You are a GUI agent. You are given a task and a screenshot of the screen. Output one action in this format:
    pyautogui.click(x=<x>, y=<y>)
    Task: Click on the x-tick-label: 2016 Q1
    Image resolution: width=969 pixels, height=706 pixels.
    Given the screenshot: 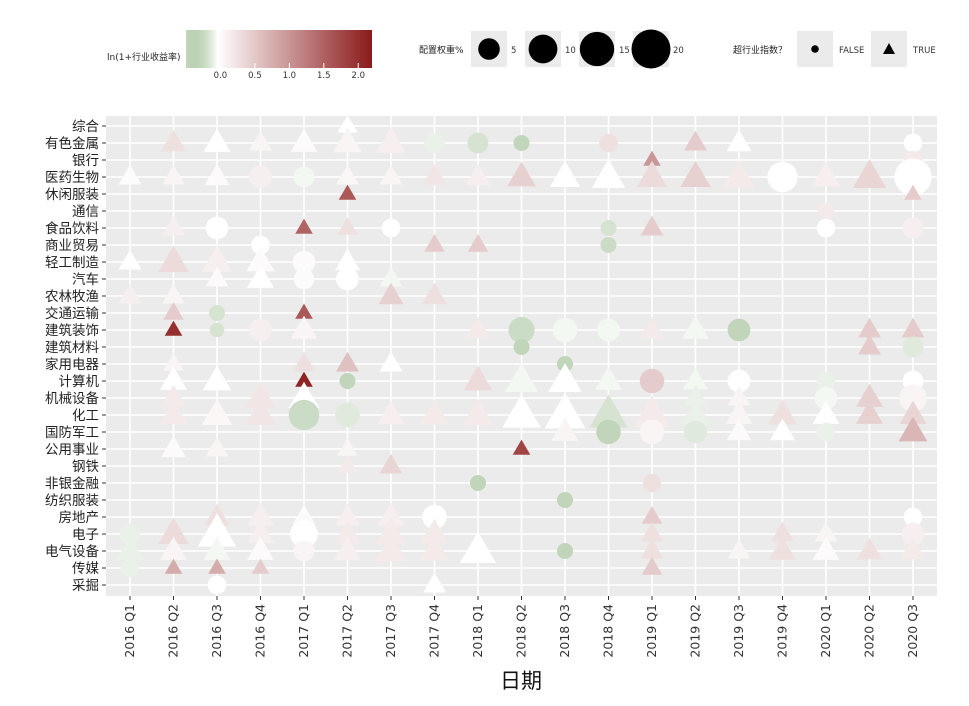 What is the action you would take?
    pyautogui.click(x=129, y=631)
    